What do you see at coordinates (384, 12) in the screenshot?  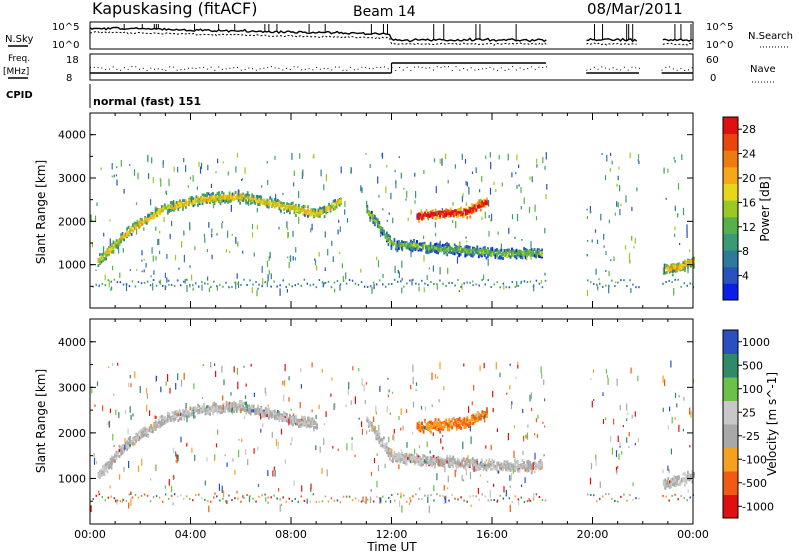 I see `beam-title: Beam 14` at bounding box center [384, 12].